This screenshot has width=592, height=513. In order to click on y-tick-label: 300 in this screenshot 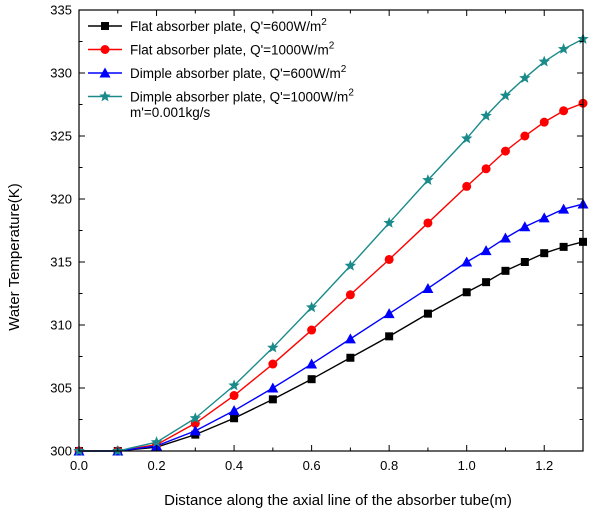, I will do `click(61, 451)`.